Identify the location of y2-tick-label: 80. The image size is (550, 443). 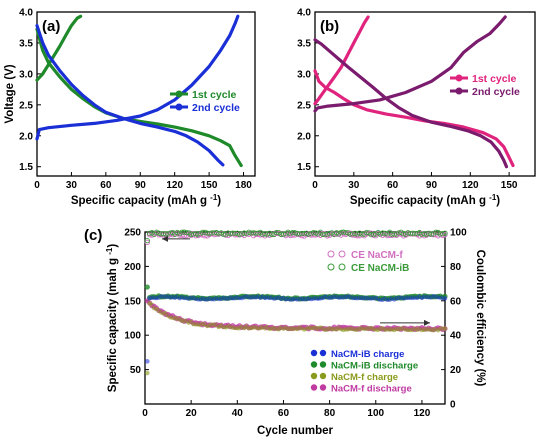
(456, 267).